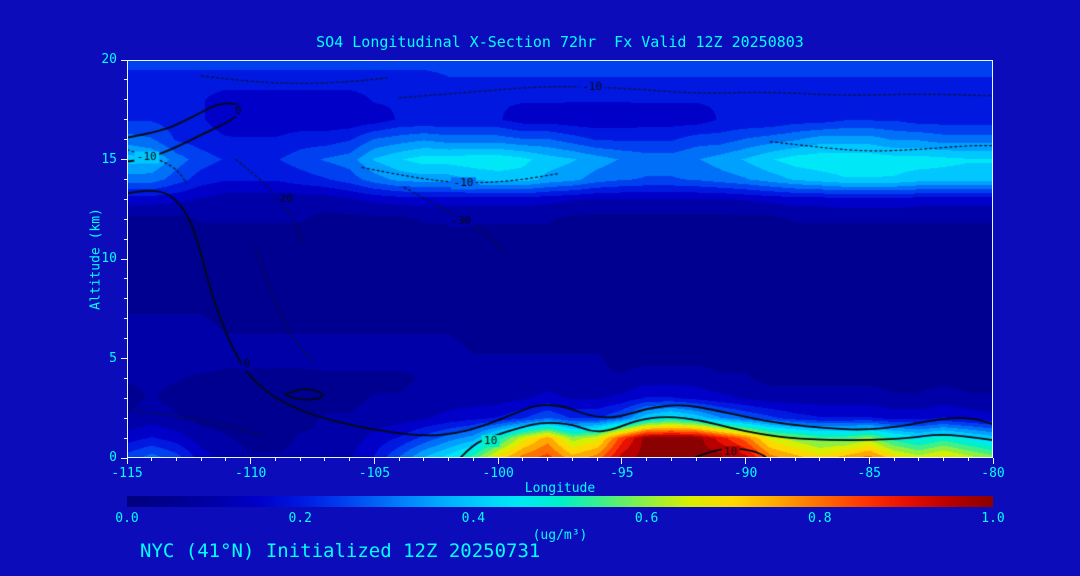 This screenshot has height=576, width=1080. Describe the element at coordinates (993, 518) in the screenshot. I see `colorbar-tick-label: 1.0` at that location.